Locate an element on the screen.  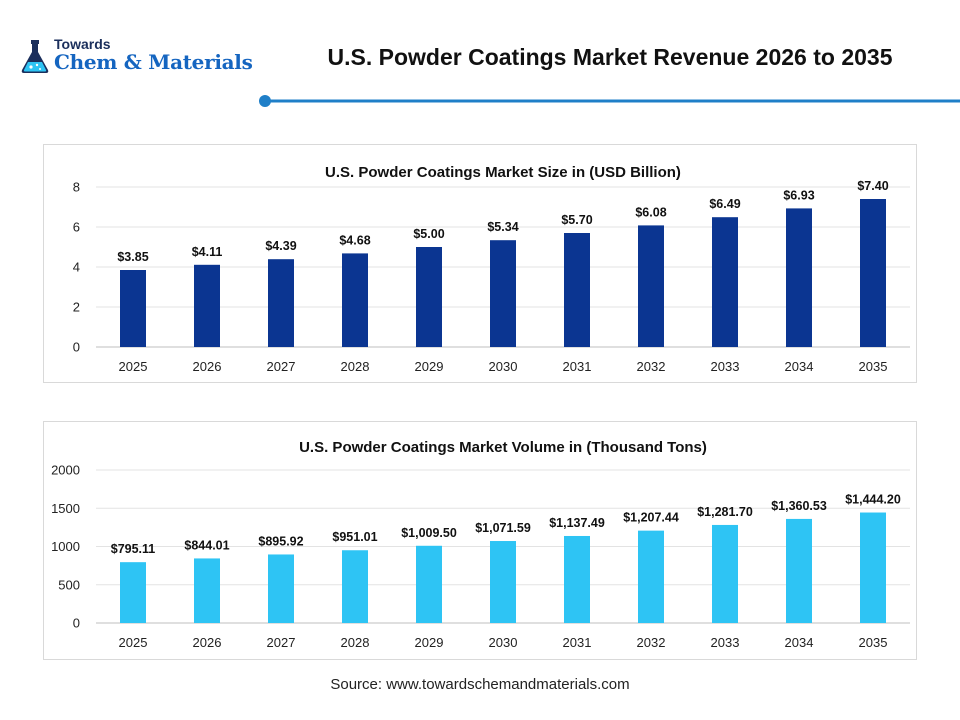
market-volume-data-label: $1,281.70 is located at coordinates (725, 512).